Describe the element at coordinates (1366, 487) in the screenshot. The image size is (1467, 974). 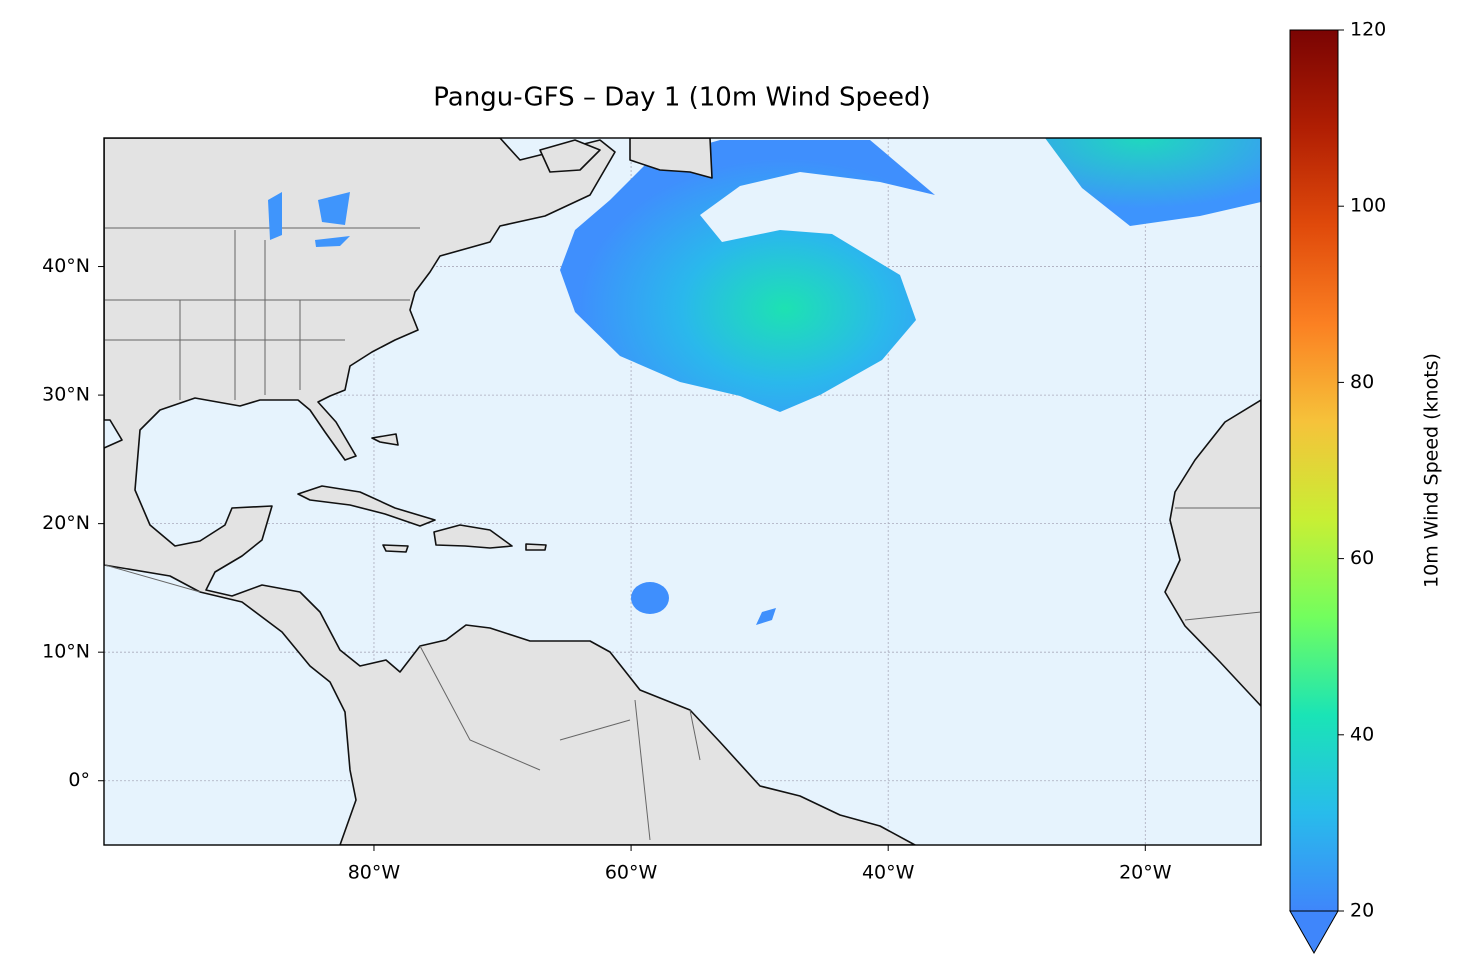
I see `colorbar: 20 40 60 80 100 120 10m Wind Speed (knots)` at that location.